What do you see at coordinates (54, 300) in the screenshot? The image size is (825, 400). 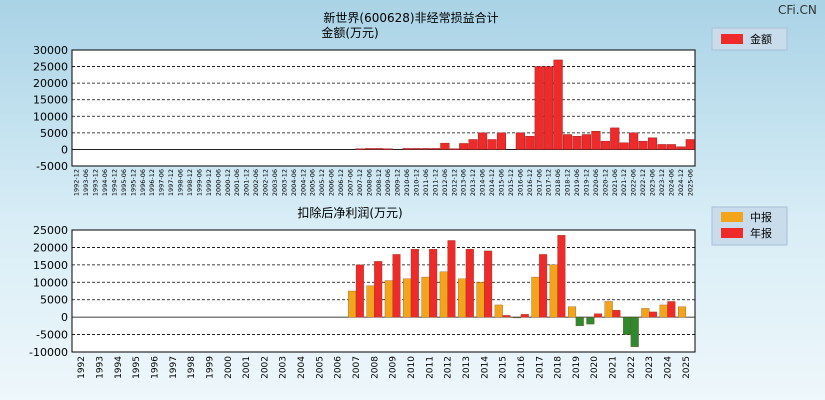 I see `bottom-ytick-label: 5000` at bounding box center [54, 300].